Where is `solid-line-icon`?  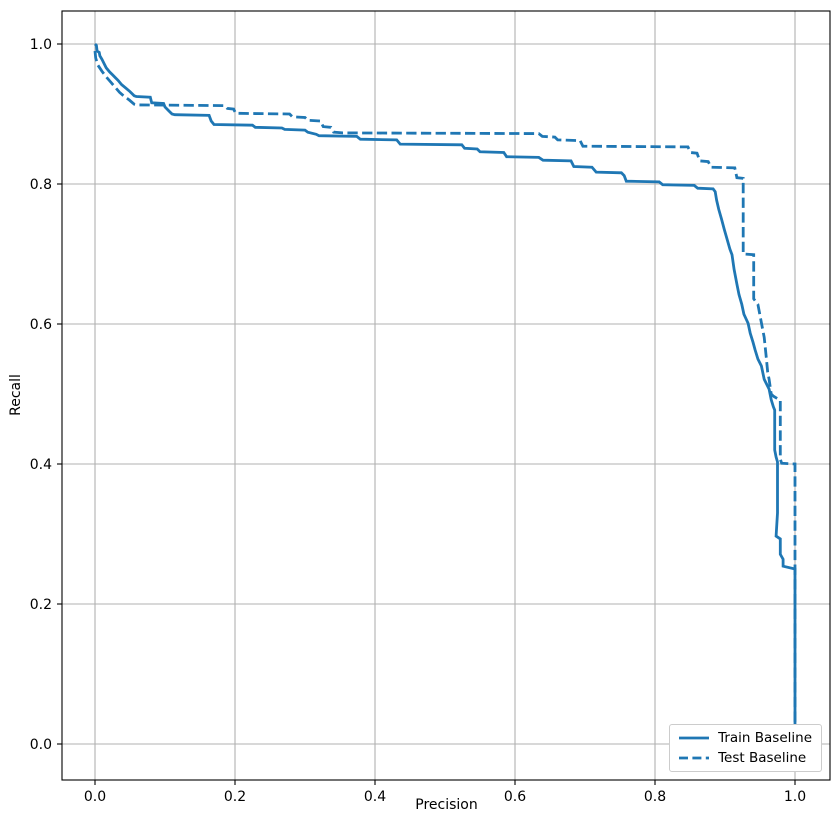
solid-line-icon is located at coordinates (694, 738).